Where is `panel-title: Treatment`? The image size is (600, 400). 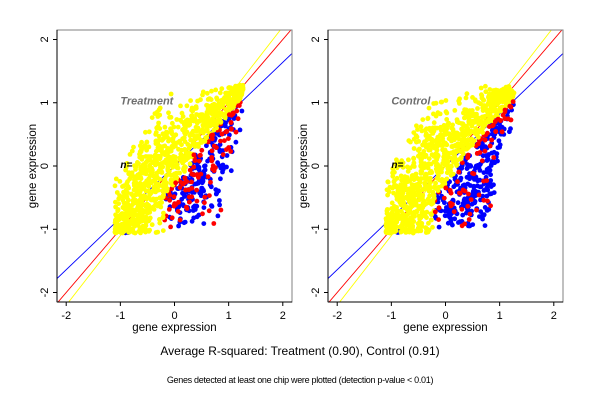
panel-title: Treatment is located at coordinates (147, 102).